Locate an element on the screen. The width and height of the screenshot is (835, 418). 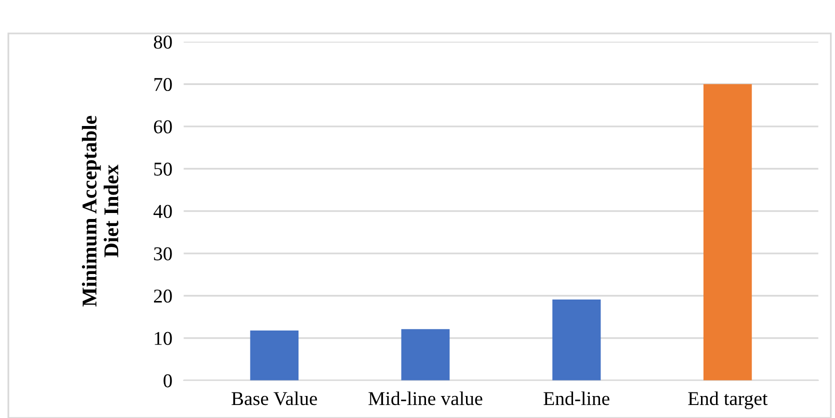
x-tick-label: Base Value is located at coordinates (274, 398).